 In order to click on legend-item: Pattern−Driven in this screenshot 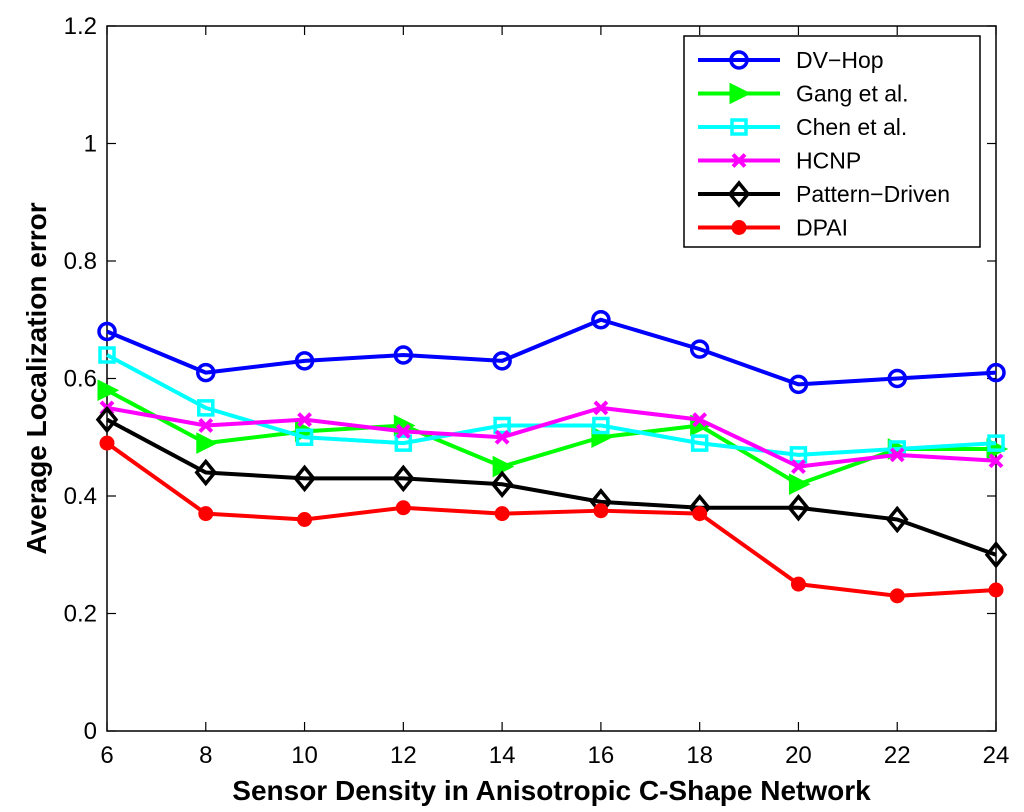, I will do `click(824, 194)`.